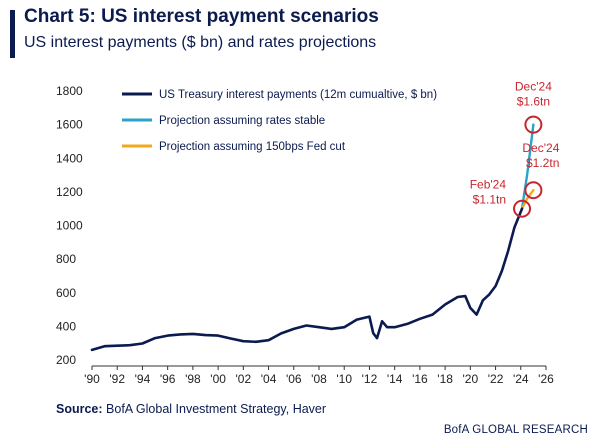  Describe the element at coordinates (69, 125) in the screenshot. I see `y-tick-label: 1600` at that location.